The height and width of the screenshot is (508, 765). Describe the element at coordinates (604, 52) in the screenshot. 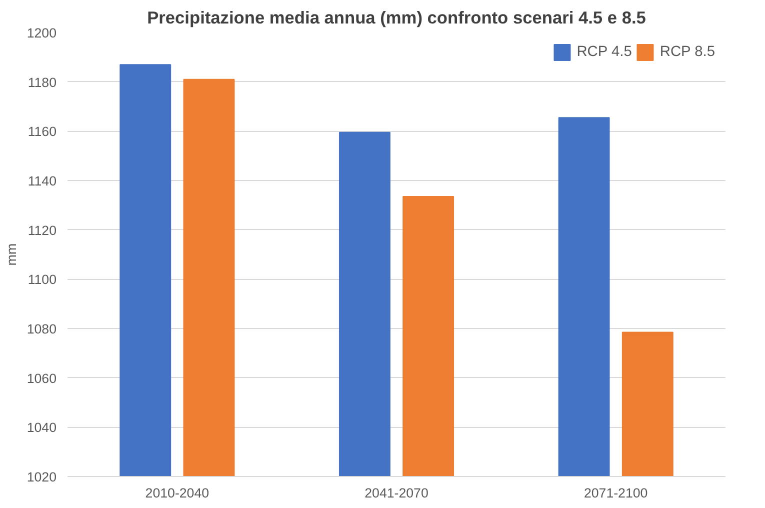

I see `legend-label: RCP 4.5` at that location.